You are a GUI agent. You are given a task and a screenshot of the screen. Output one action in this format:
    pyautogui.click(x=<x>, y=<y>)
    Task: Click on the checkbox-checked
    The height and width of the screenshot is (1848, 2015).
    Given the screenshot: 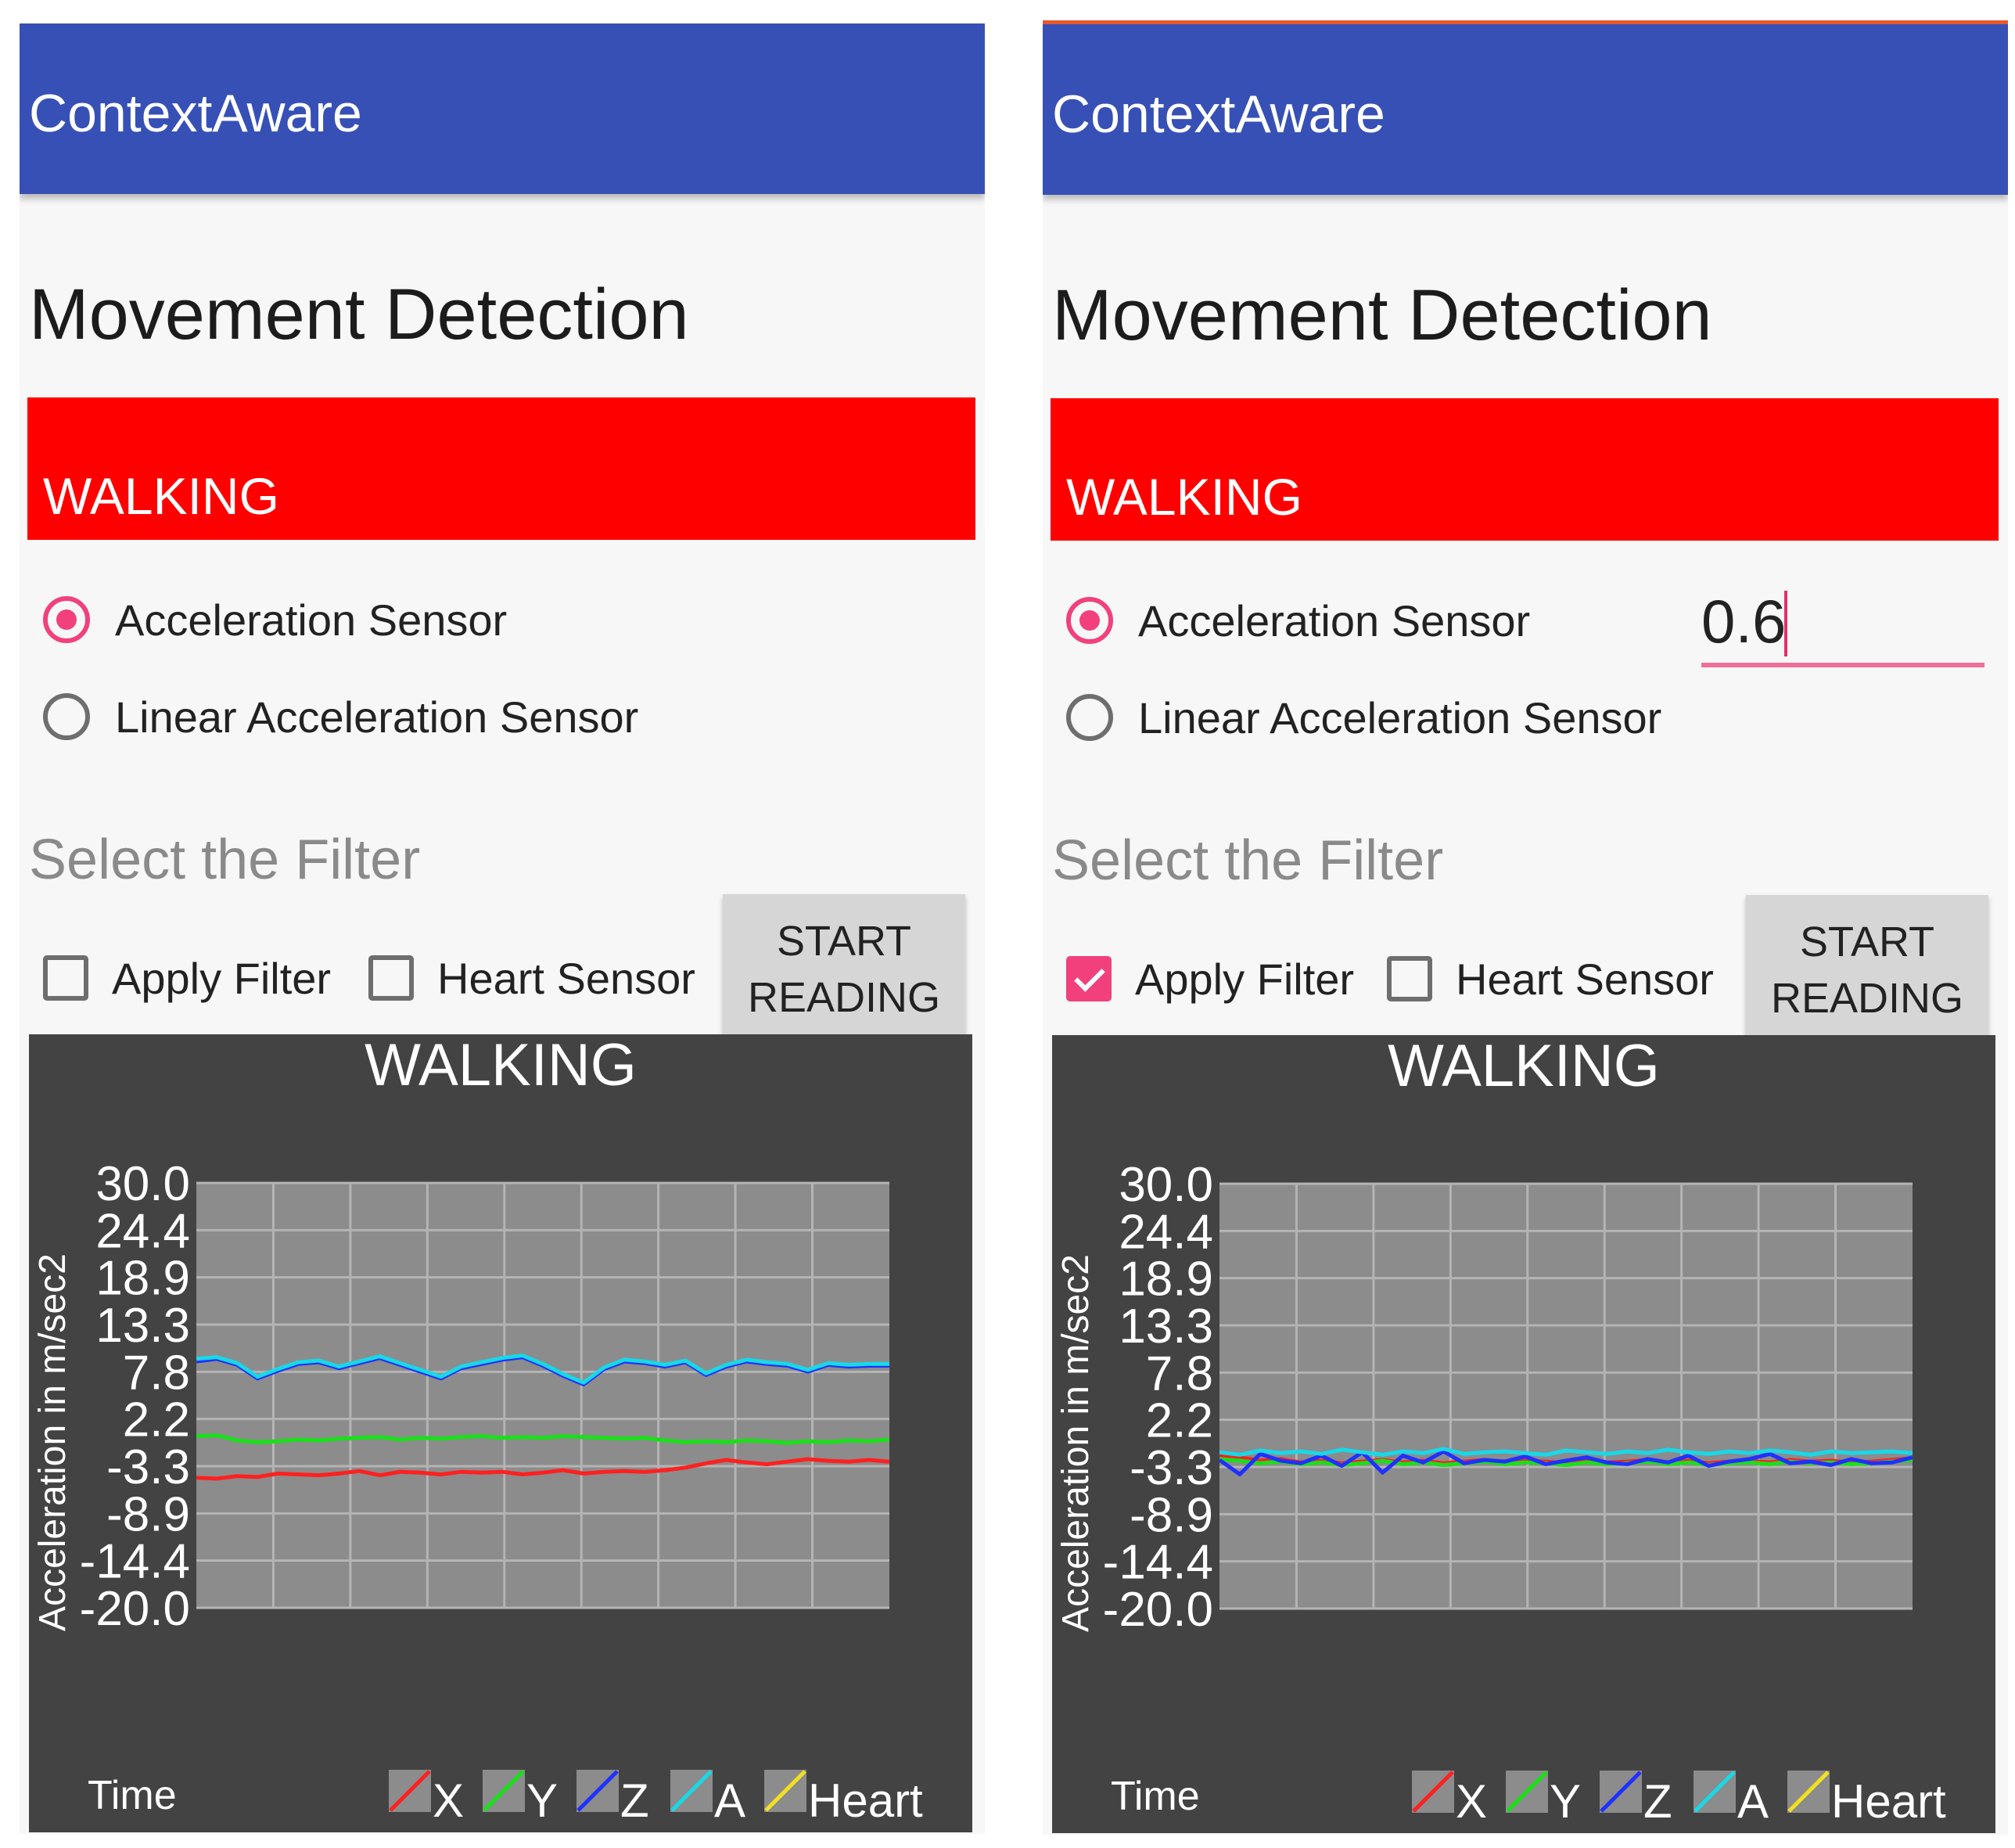 What is the action you would take?
    pyautogui.click(x=1089, y=978)
    